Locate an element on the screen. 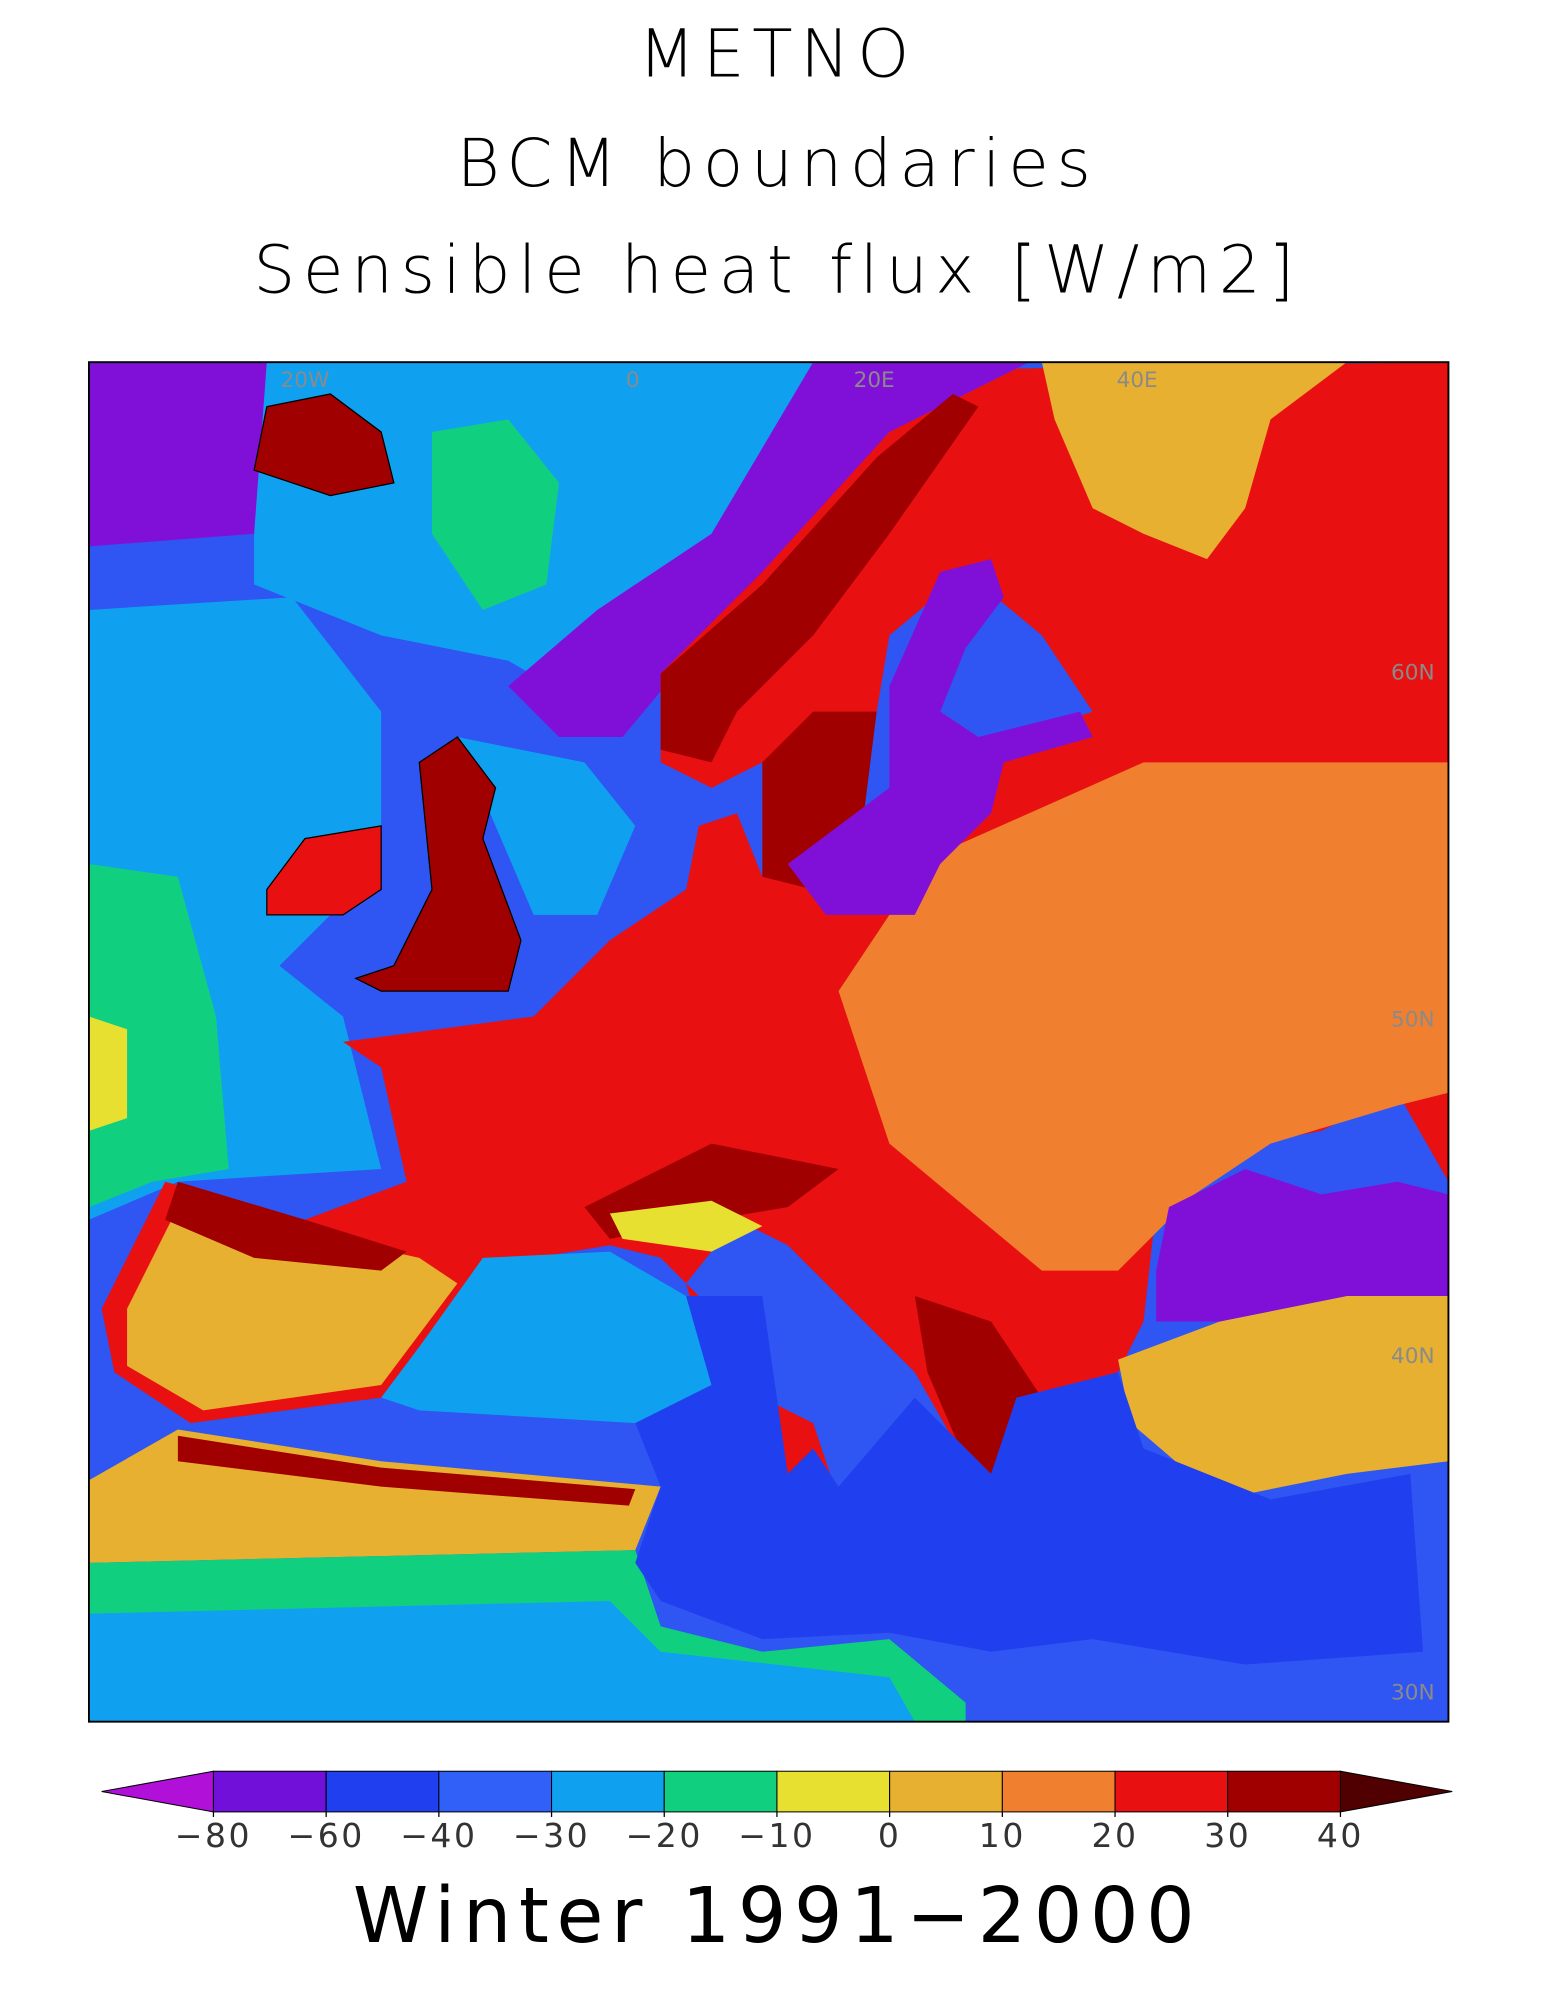 Image resolution: width=1545 pixels, height=2000 pixels. lon-label: 20W is located at coordinates (305, 380).